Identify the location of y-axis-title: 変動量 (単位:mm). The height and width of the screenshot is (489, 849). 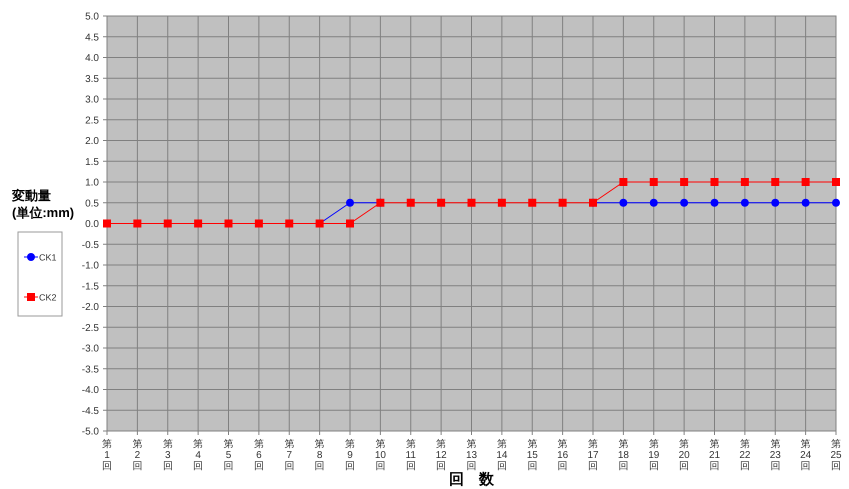
(42, 204).